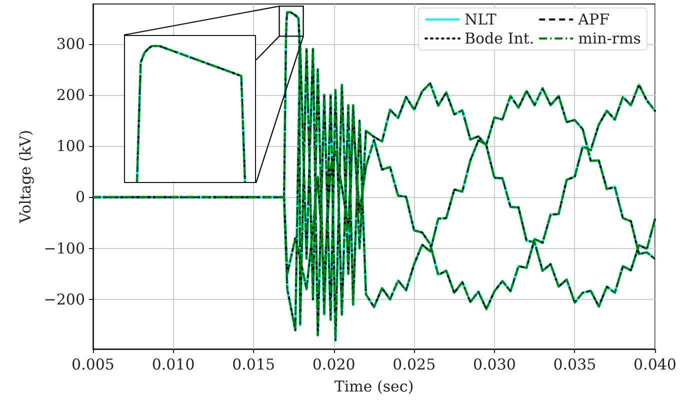 This screenshot has width=681, height=407. Describe the element at coordinates (70, 43) in the screenshot. I see `y-tick-label: 300` at that location.